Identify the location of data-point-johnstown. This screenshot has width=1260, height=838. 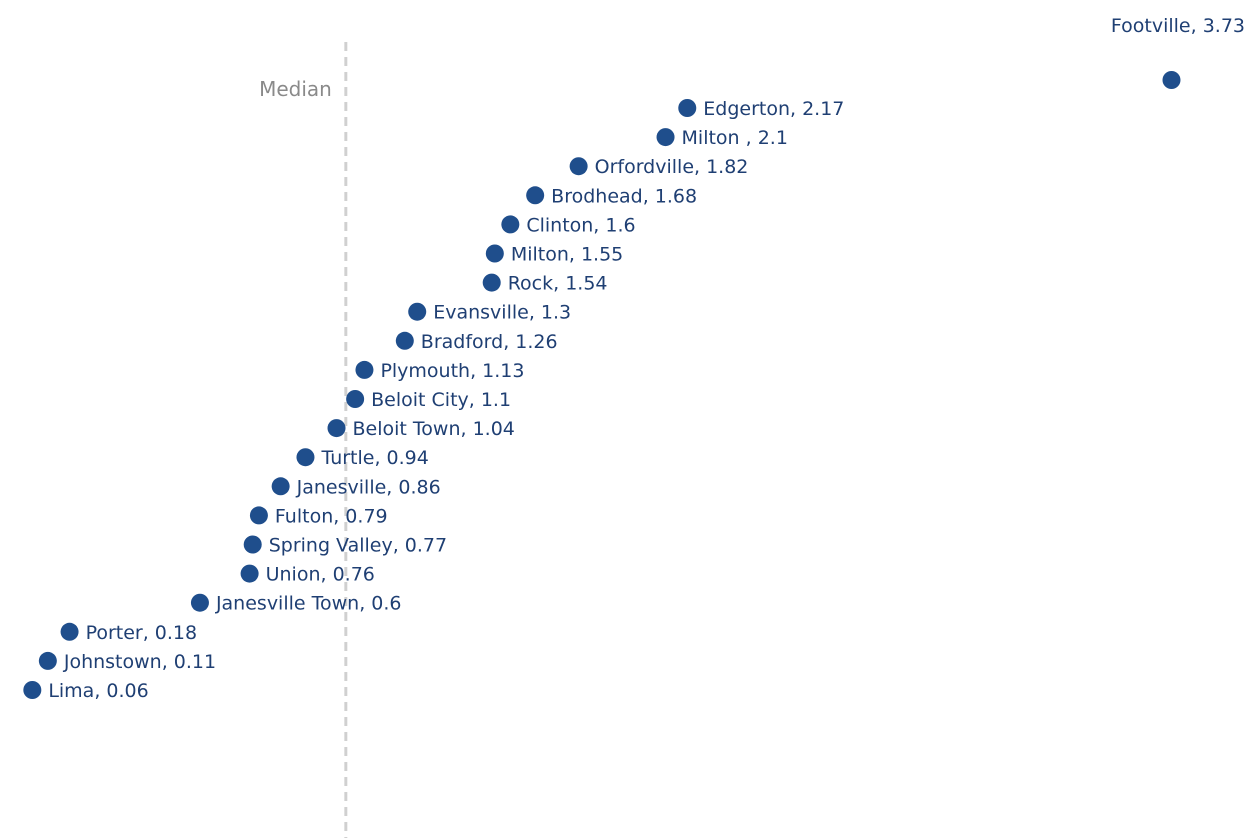
(47, 660).